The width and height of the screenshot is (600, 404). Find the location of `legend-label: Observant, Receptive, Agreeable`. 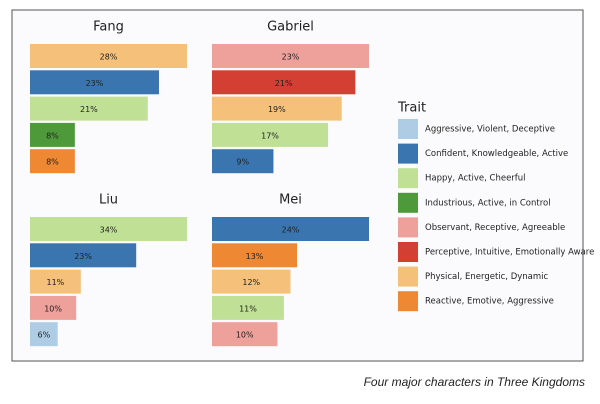

legend-label: Observant, Receptive, Agreeable is located at coordinates (495, 228).